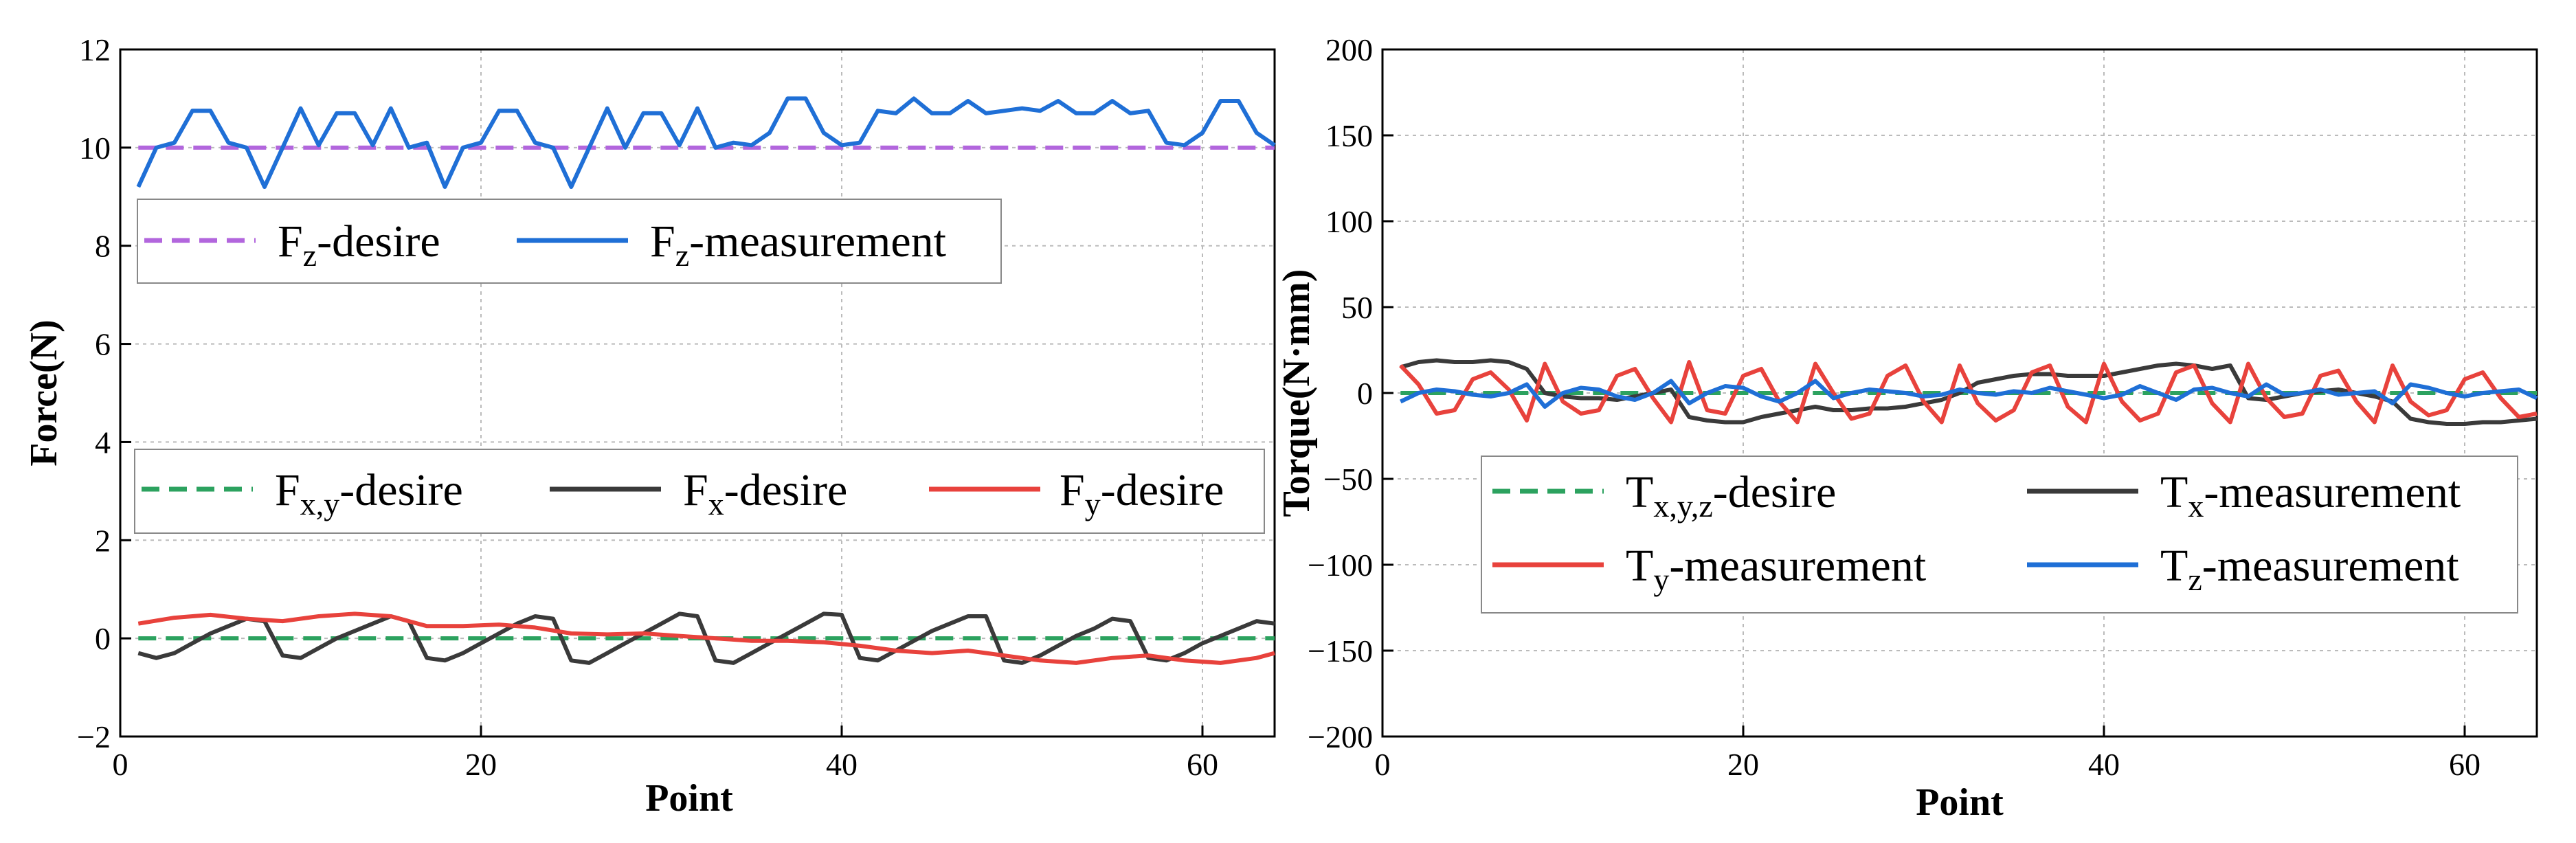  I want to click on series-line-fz_meas, so click(706, 143).